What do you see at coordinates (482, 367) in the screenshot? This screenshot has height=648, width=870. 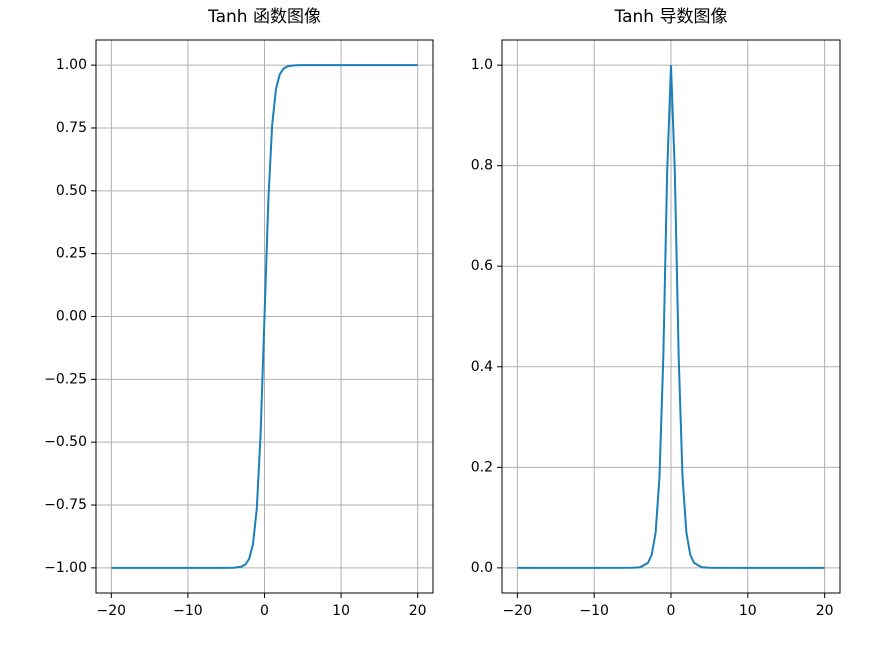 I see `y-tick-label: 0.4` at bounding box center [482, 367].